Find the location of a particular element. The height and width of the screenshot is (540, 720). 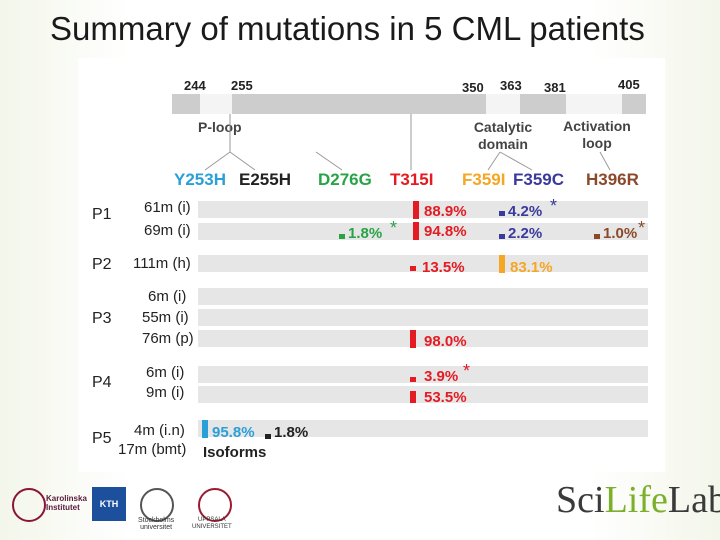

activation-loop-region is located at coordinates (594, 104).